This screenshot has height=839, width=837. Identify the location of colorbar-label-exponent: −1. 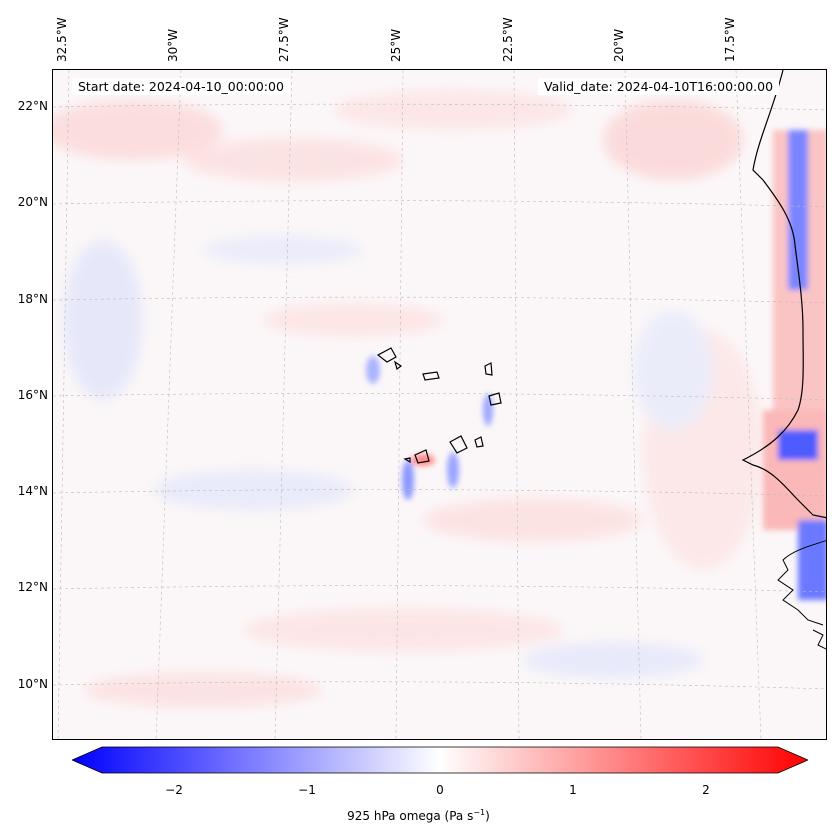
(479, 812).